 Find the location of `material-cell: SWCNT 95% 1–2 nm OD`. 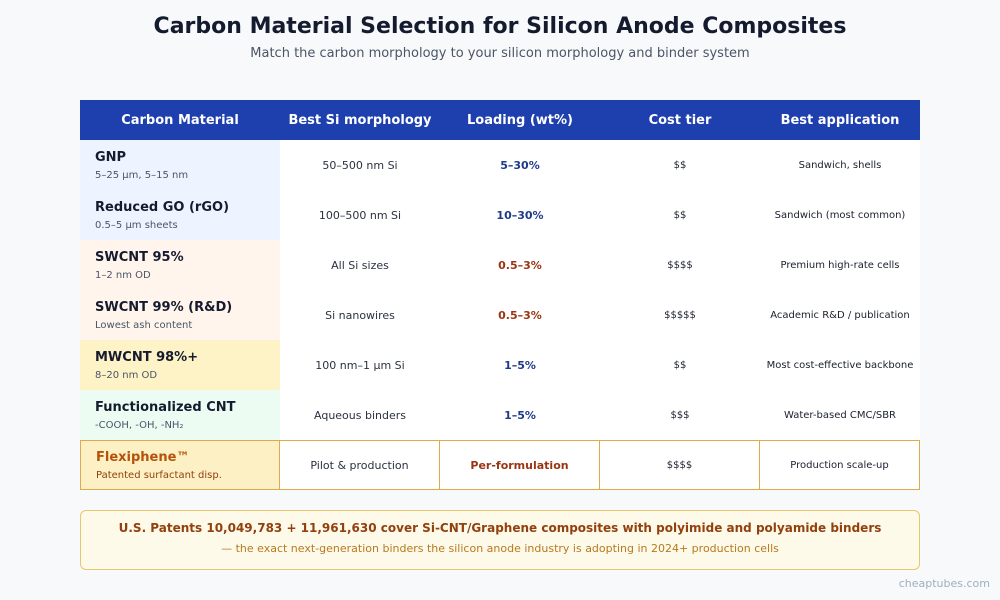

material-cell: SWCNT 95% 1–2 nm OD is located at coordinates (180, 265).